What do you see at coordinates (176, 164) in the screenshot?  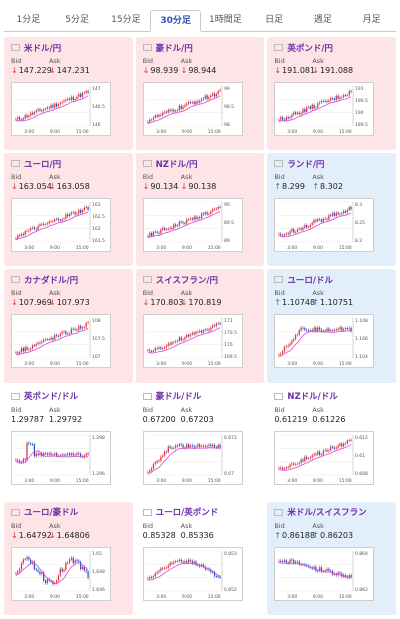 I see `currency-pair-name: NZドル/円` at bounding box center [176, 164].